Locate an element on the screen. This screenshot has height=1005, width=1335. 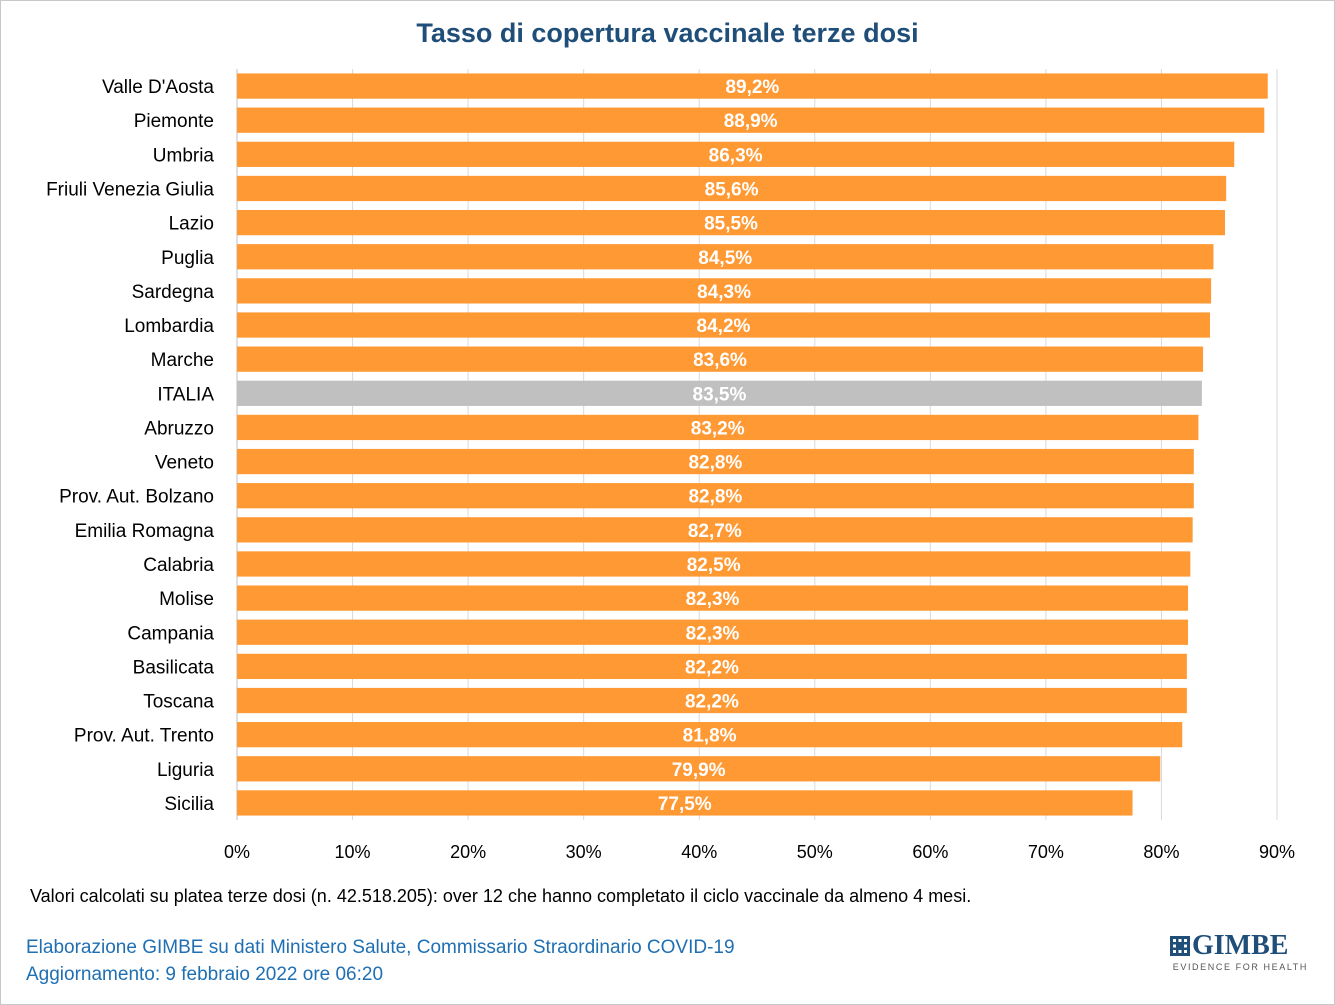
chart-title: Tasso di copertura vaccinale terze dosi is located at coordinates (667, 33).